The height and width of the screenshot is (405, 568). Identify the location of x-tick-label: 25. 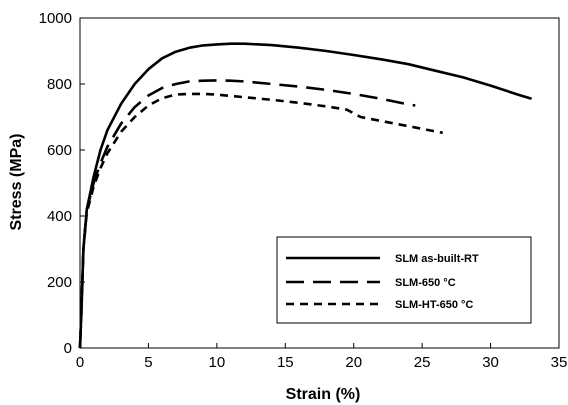
(422, 362).